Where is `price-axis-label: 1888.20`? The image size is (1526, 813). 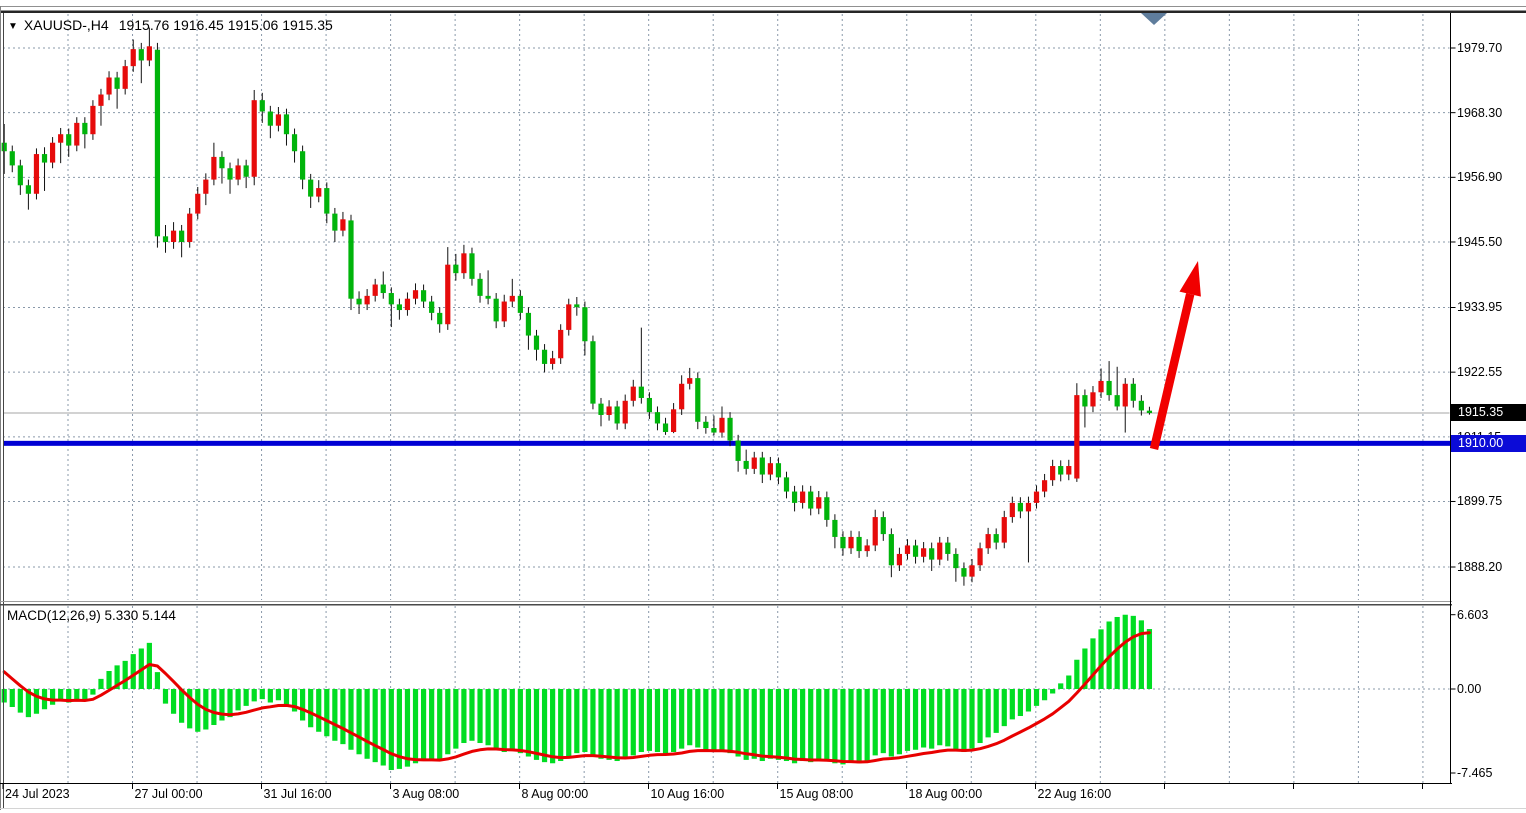
price-axis-label: 1888.20 is located at coordinates (1480, 566).